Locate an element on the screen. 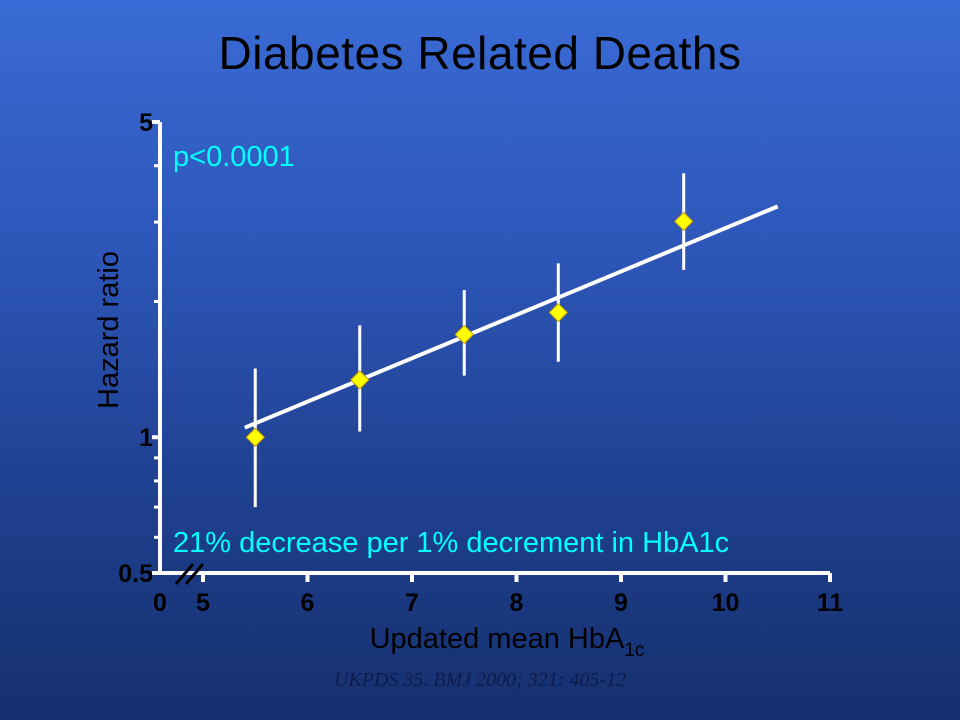  x-tick-label: 7 is located at coordinates (412, 603).